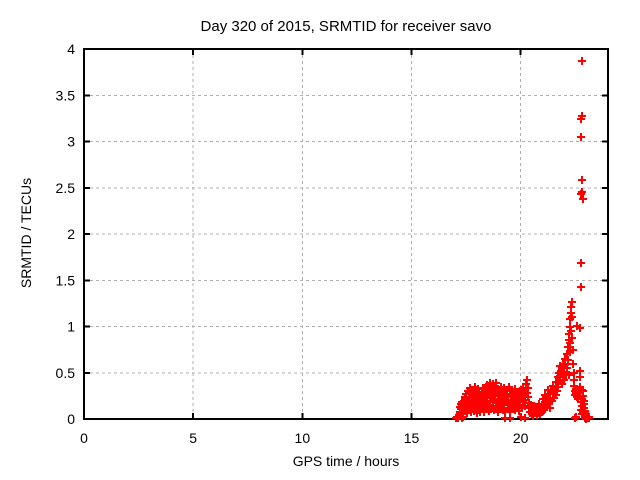 The height and width of the screenshot is (480, 640). What do you see at coordinates (346, 461) in the screenshot?
I see `x-axis-title: GPS time / hours` at bounding box center [346, 461].